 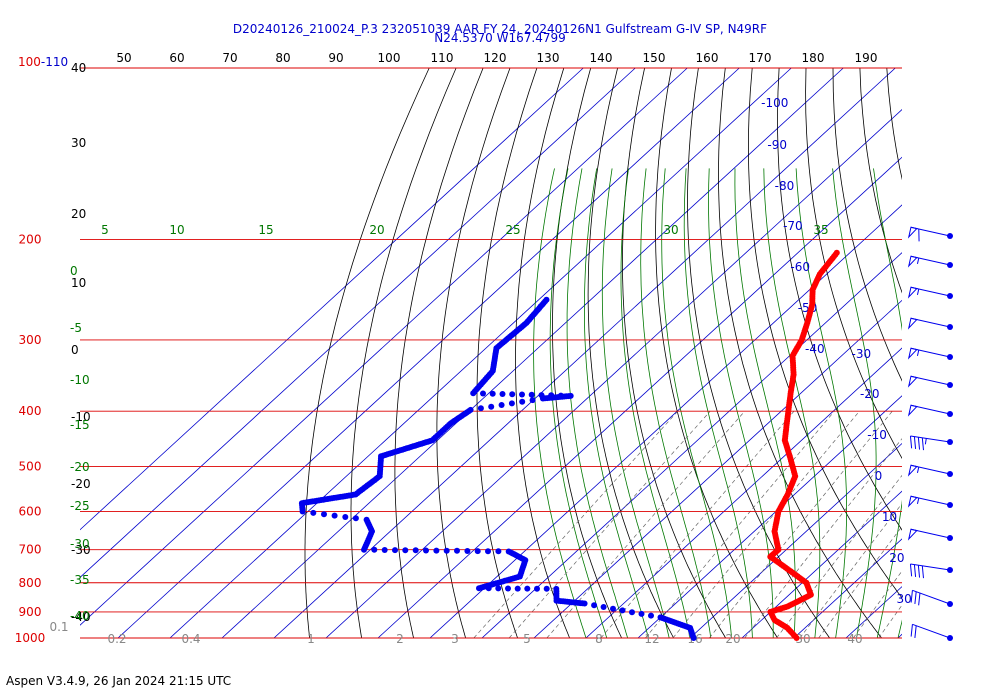 I want to click on theta-e-label: -40, so click(x=80, y=616).